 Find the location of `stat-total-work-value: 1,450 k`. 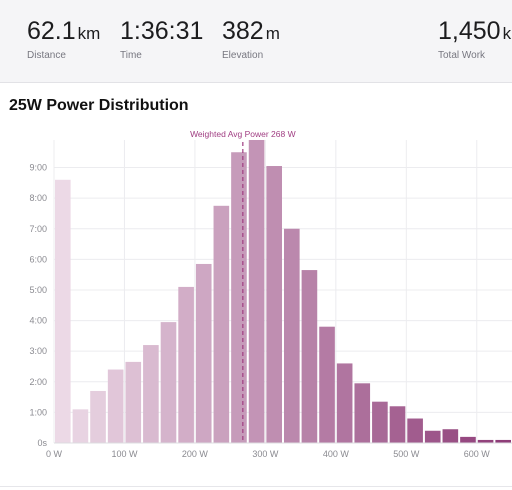

stat-total-work-value: 1,450 k is located at coordinates (475, 31).